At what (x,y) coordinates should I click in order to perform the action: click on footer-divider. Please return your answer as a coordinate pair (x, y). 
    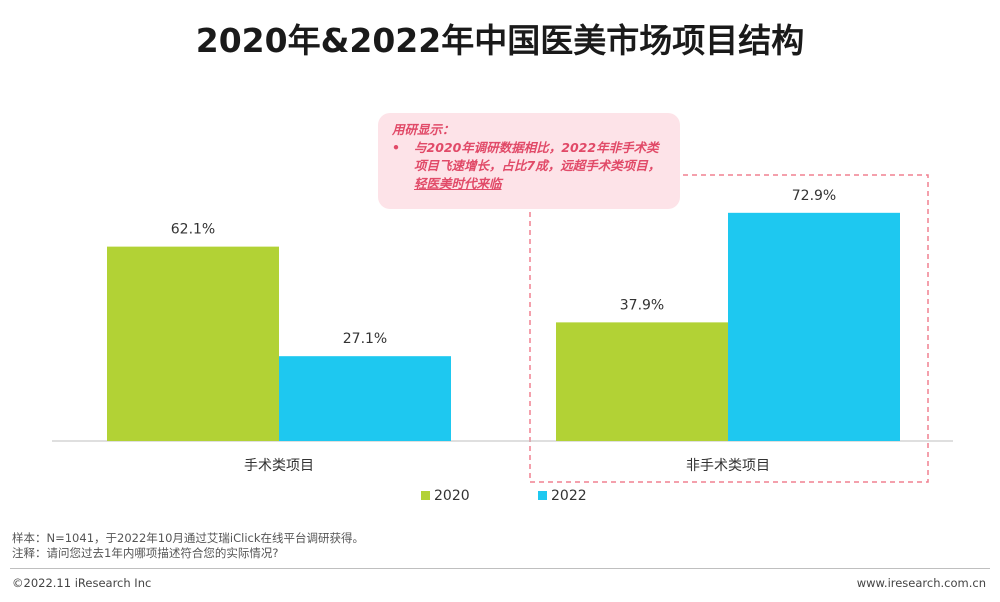
    Looking at the image, I should click on (500, 568).